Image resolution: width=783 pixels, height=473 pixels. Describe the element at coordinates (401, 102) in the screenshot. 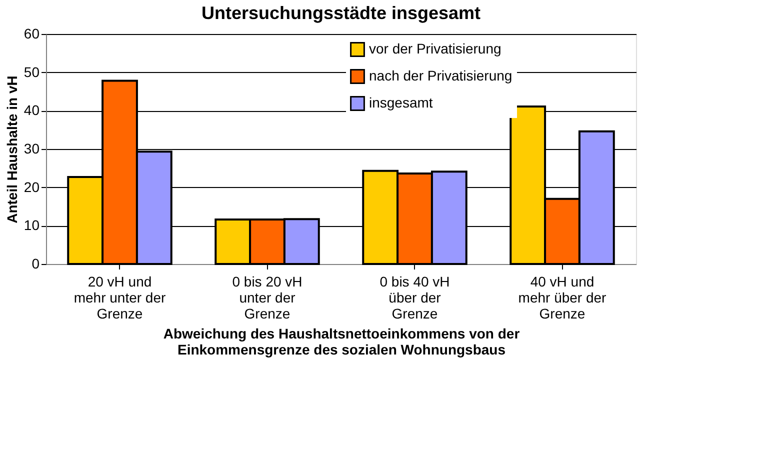

I see `legend-label: insgesamt` at that location.